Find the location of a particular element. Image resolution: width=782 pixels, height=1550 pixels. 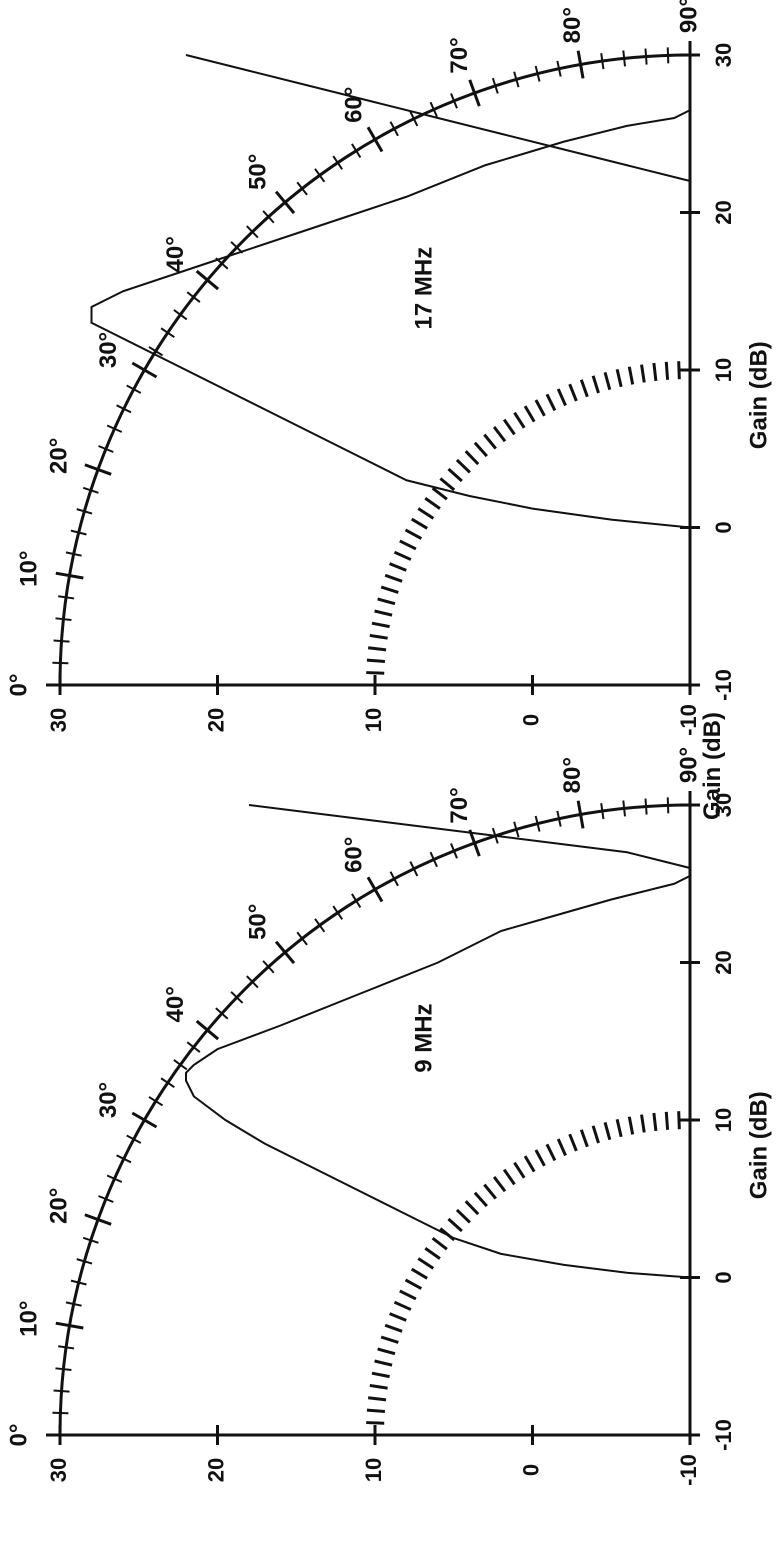

panel-title: 9 MHz is located at coordinates (424, 1037).